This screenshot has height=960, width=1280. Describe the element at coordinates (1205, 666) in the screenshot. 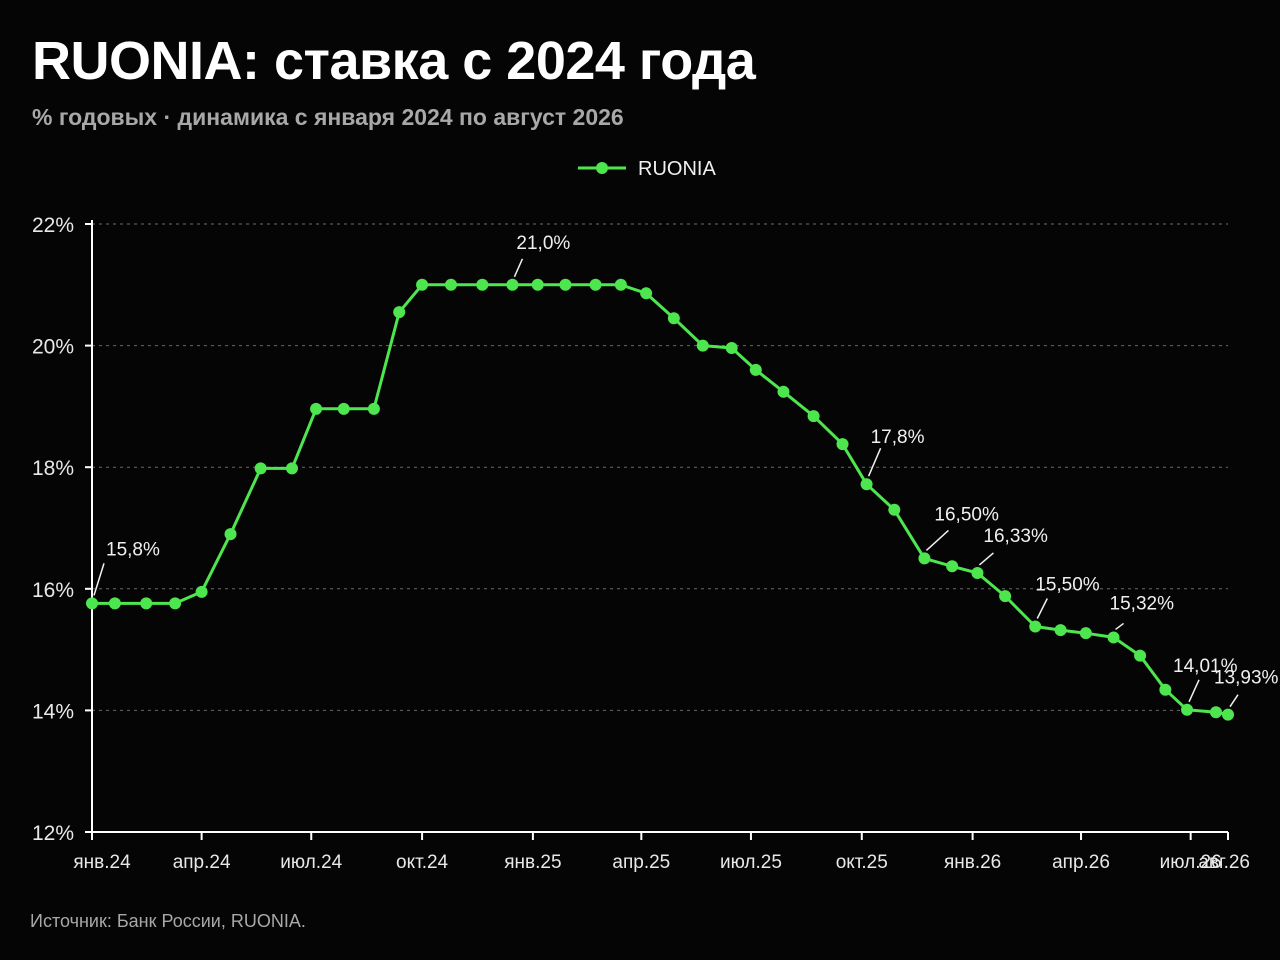

I see `annotation-label: 14,01%` at that location.